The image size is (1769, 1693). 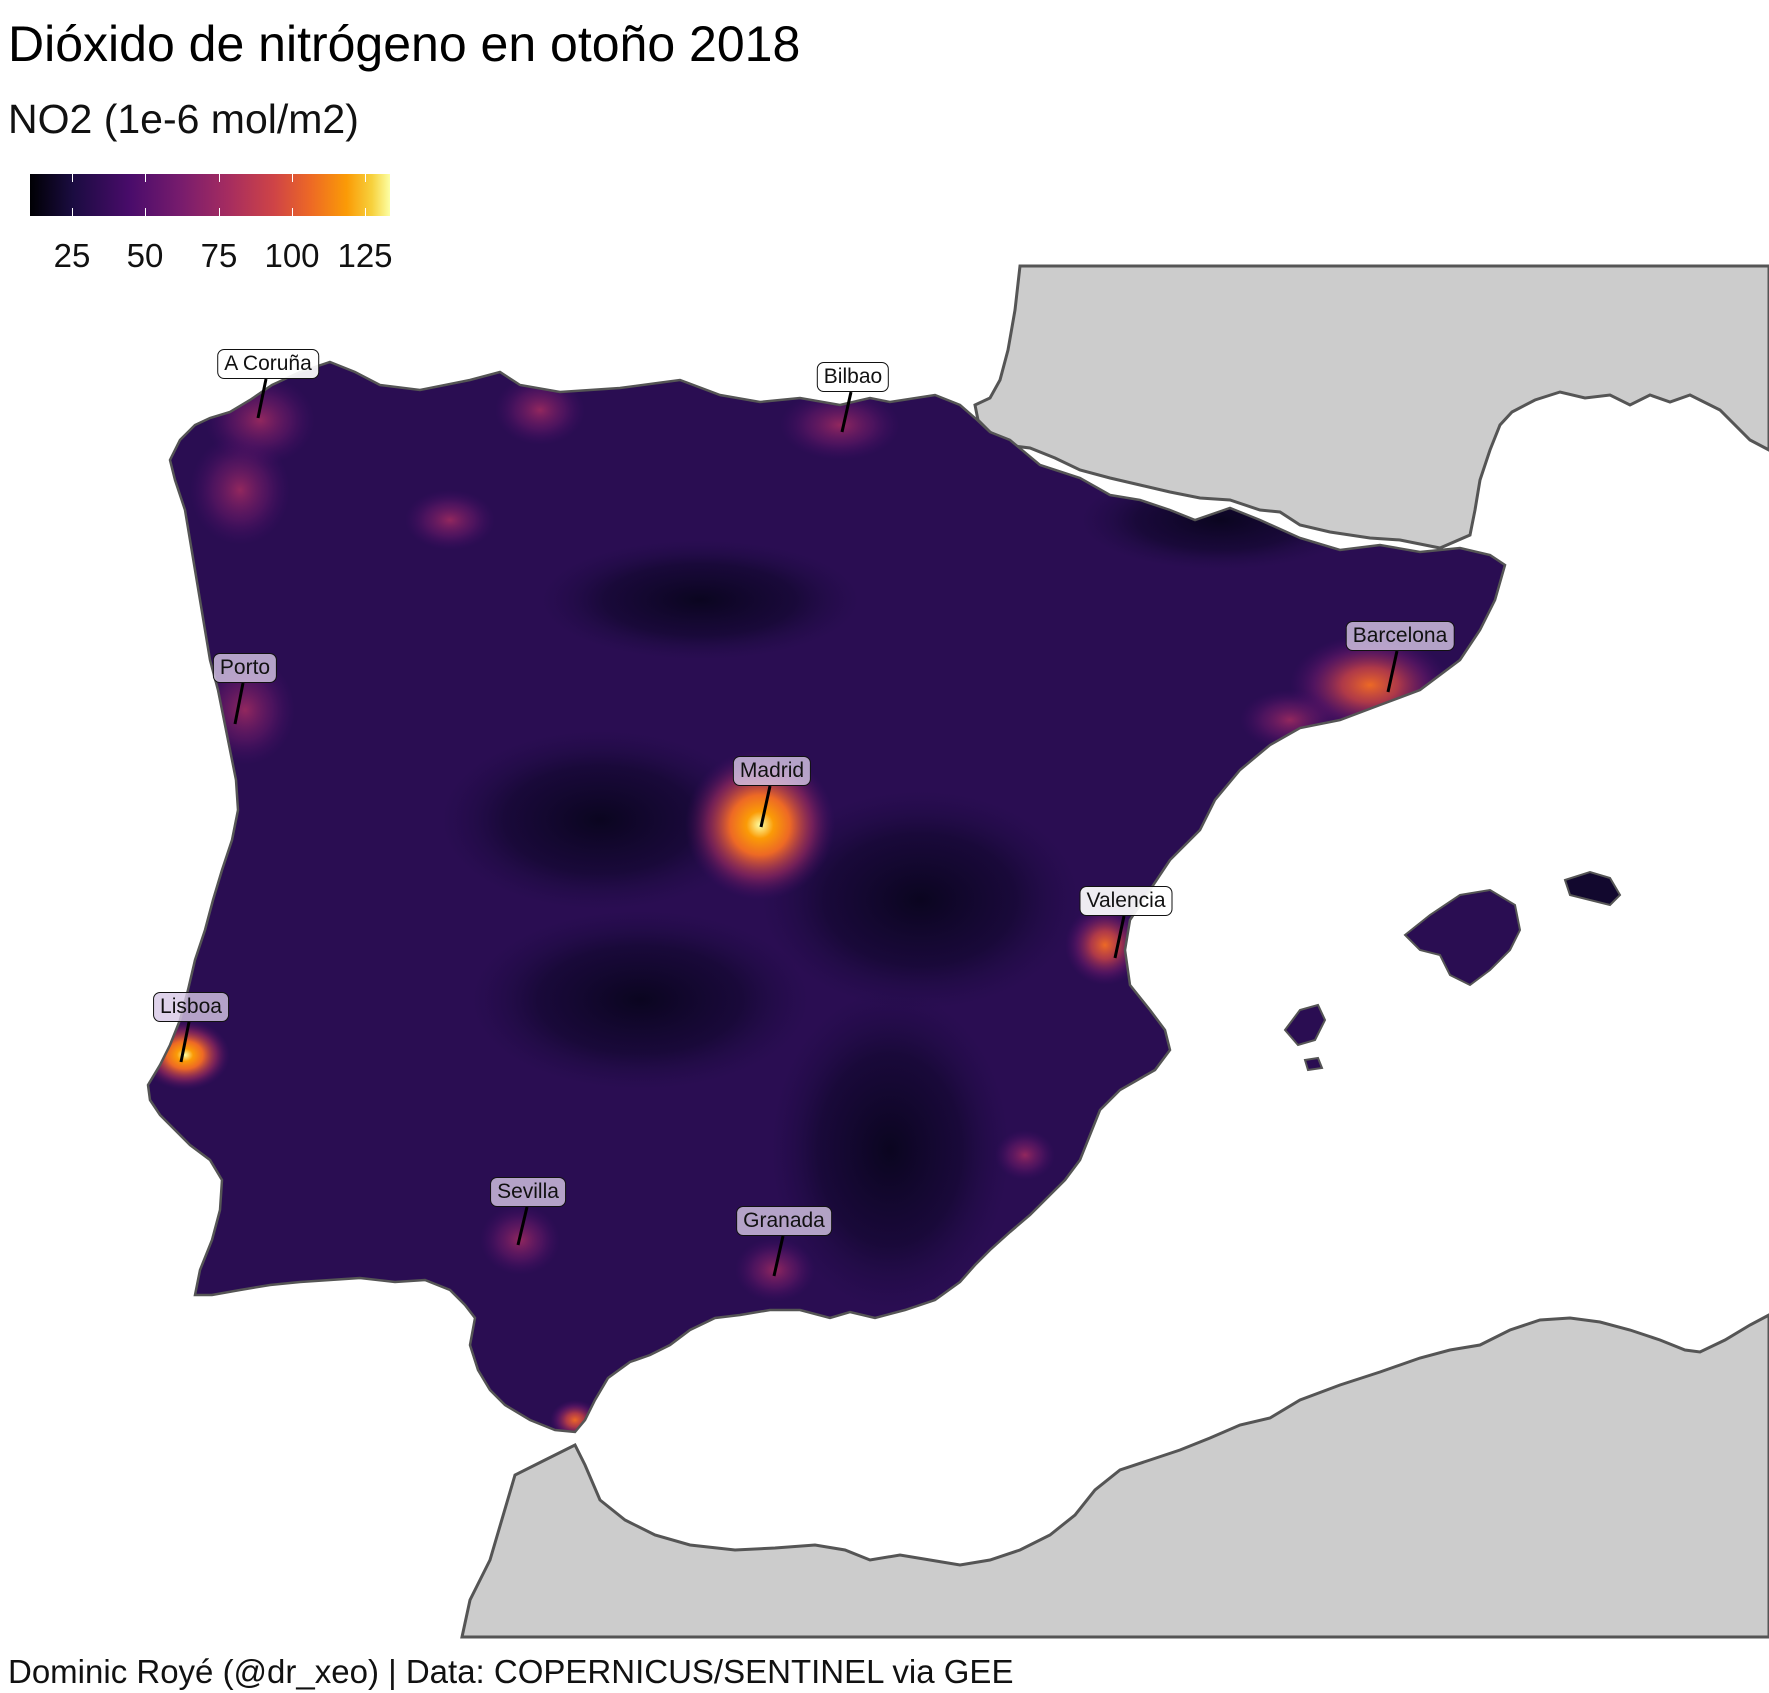 I want to click on ibiza-island, so click(x=1305, y=1025).